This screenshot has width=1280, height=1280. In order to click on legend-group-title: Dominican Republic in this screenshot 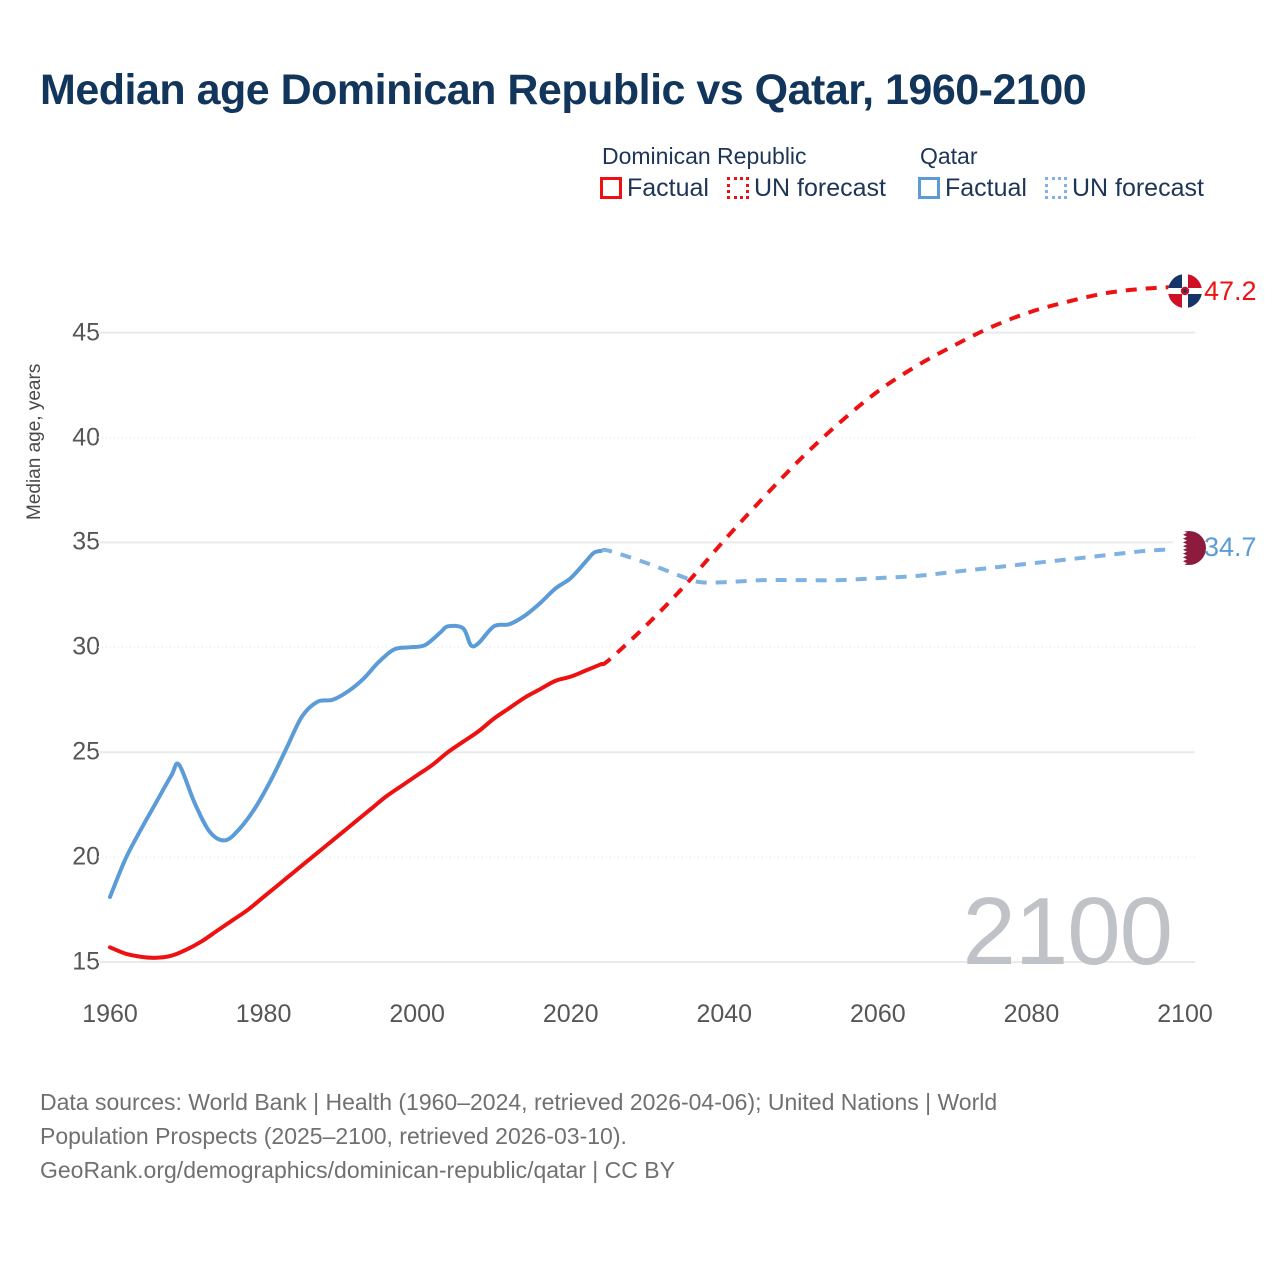, I will do `click(704, 156)`.